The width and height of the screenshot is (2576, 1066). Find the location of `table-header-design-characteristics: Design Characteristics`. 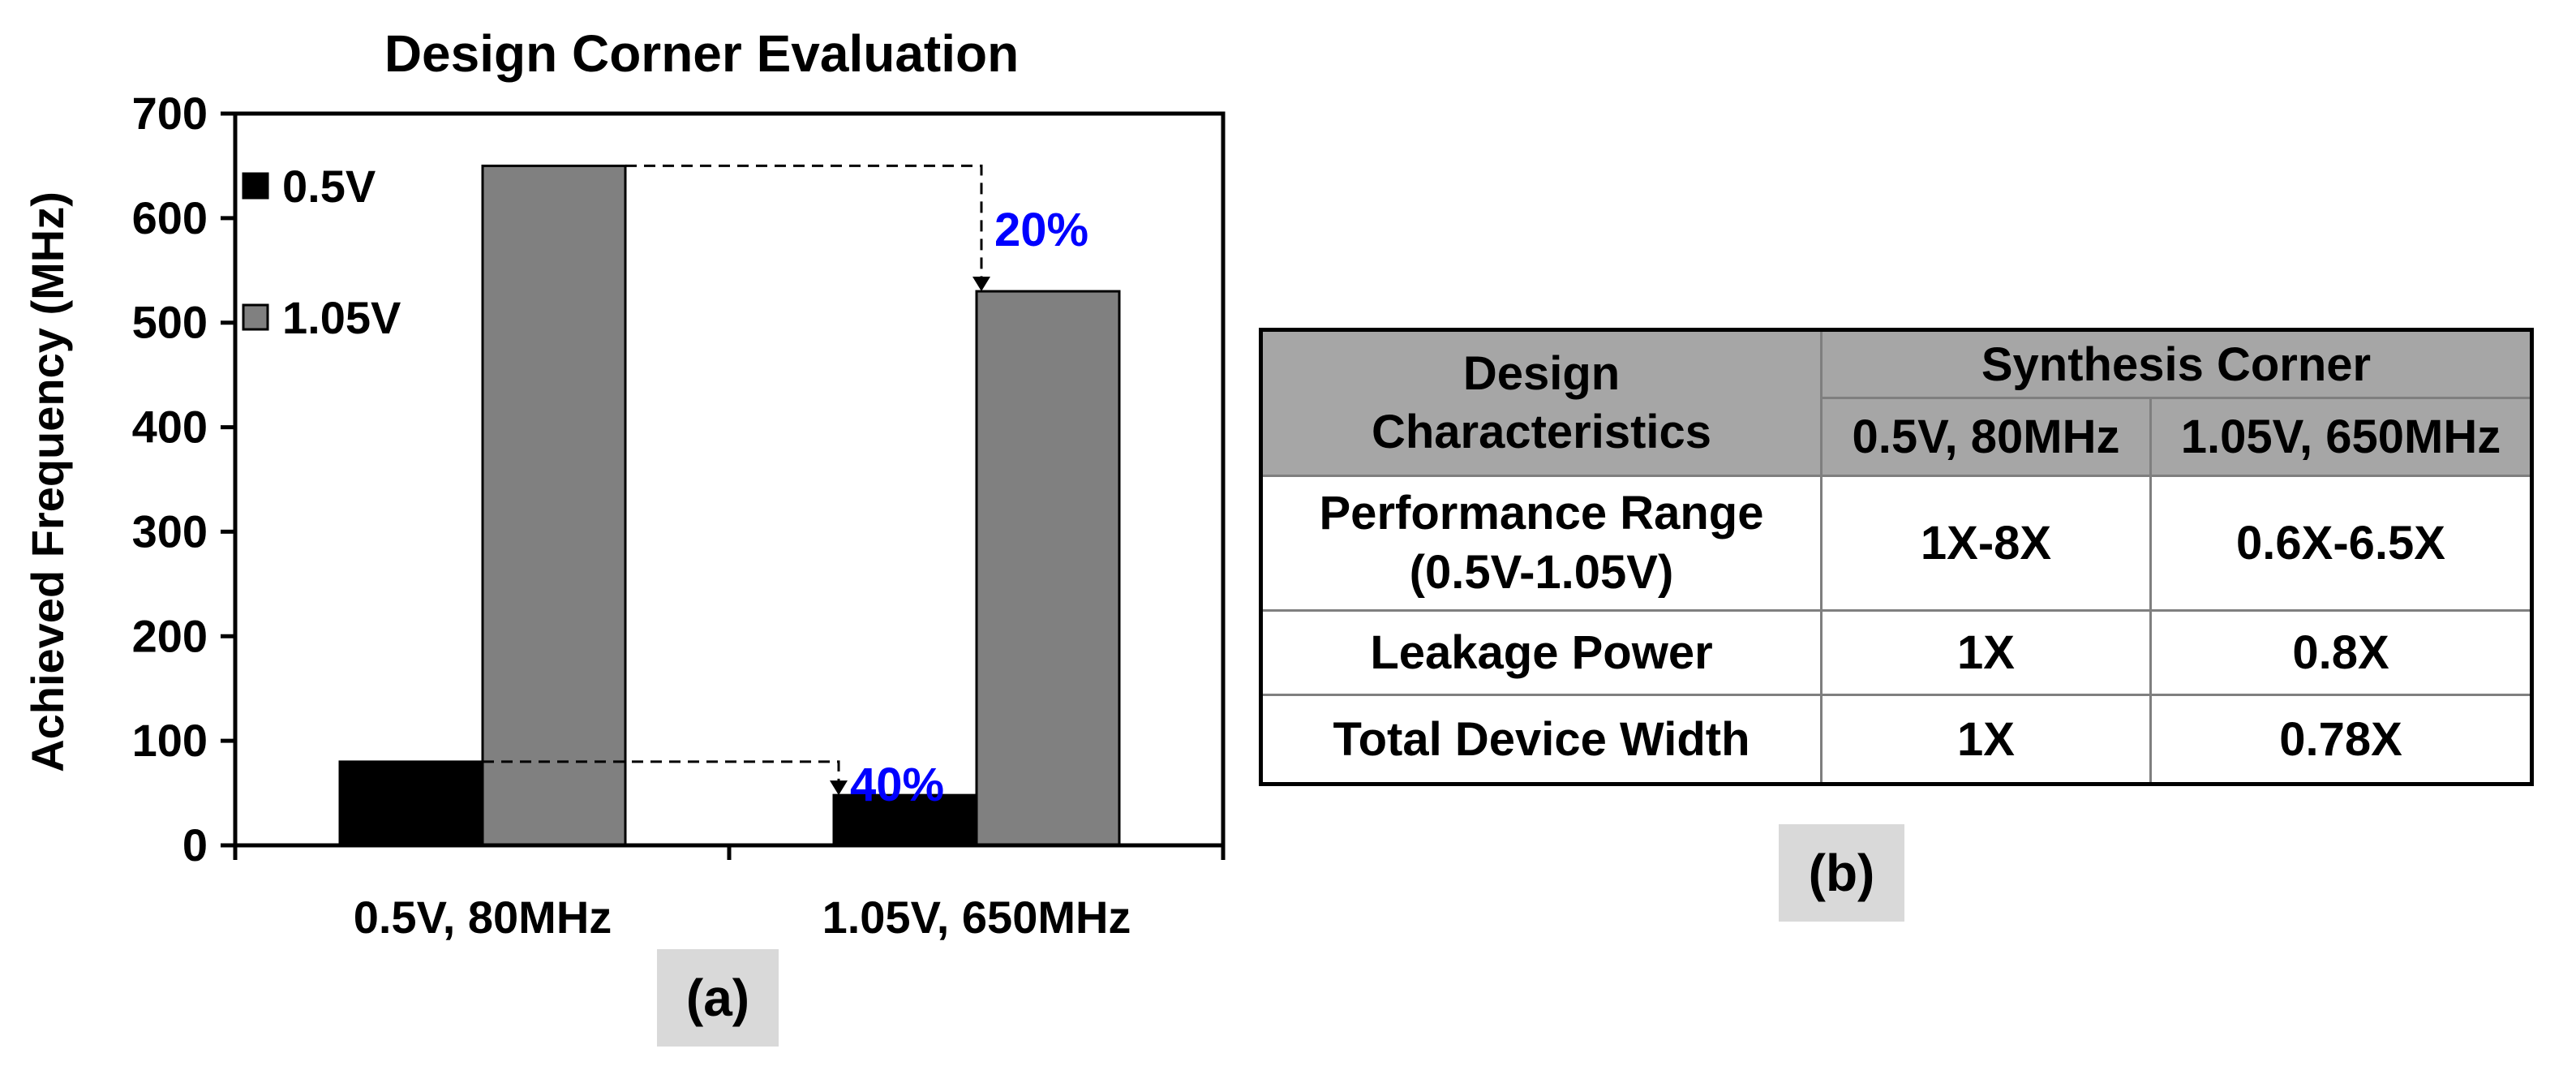

table-header-design-characteristics: Design Characteristics is located at coordinates (1541, 403).